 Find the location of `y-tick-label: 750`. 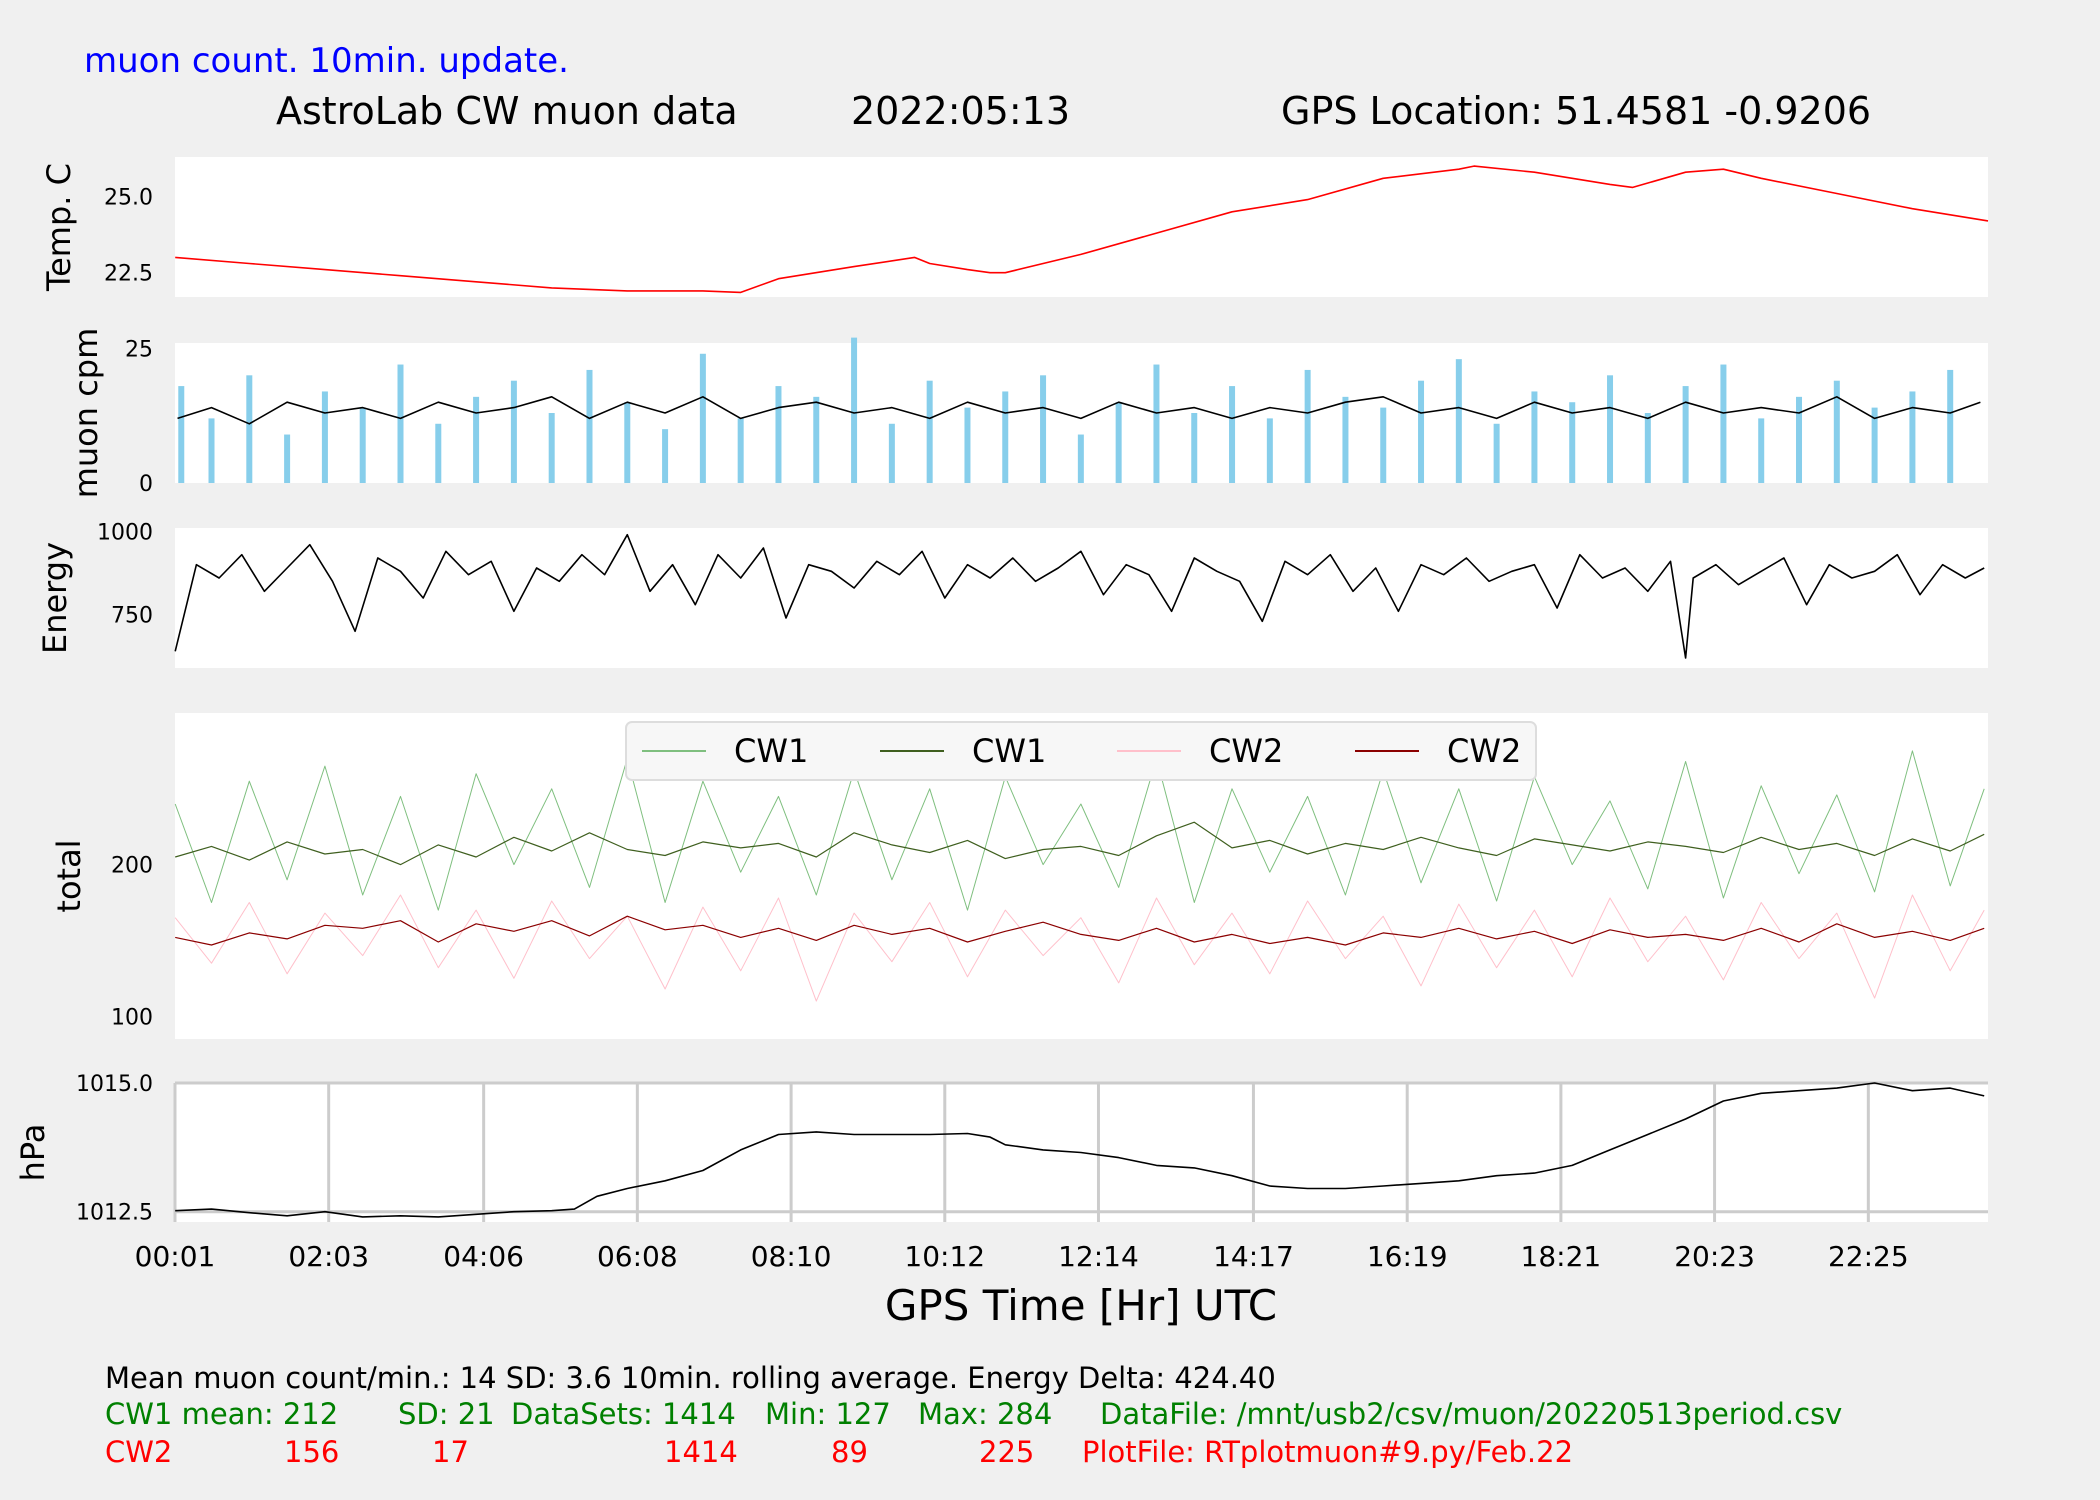

y-tick-label: 750 is located at coordinates (132, 616).